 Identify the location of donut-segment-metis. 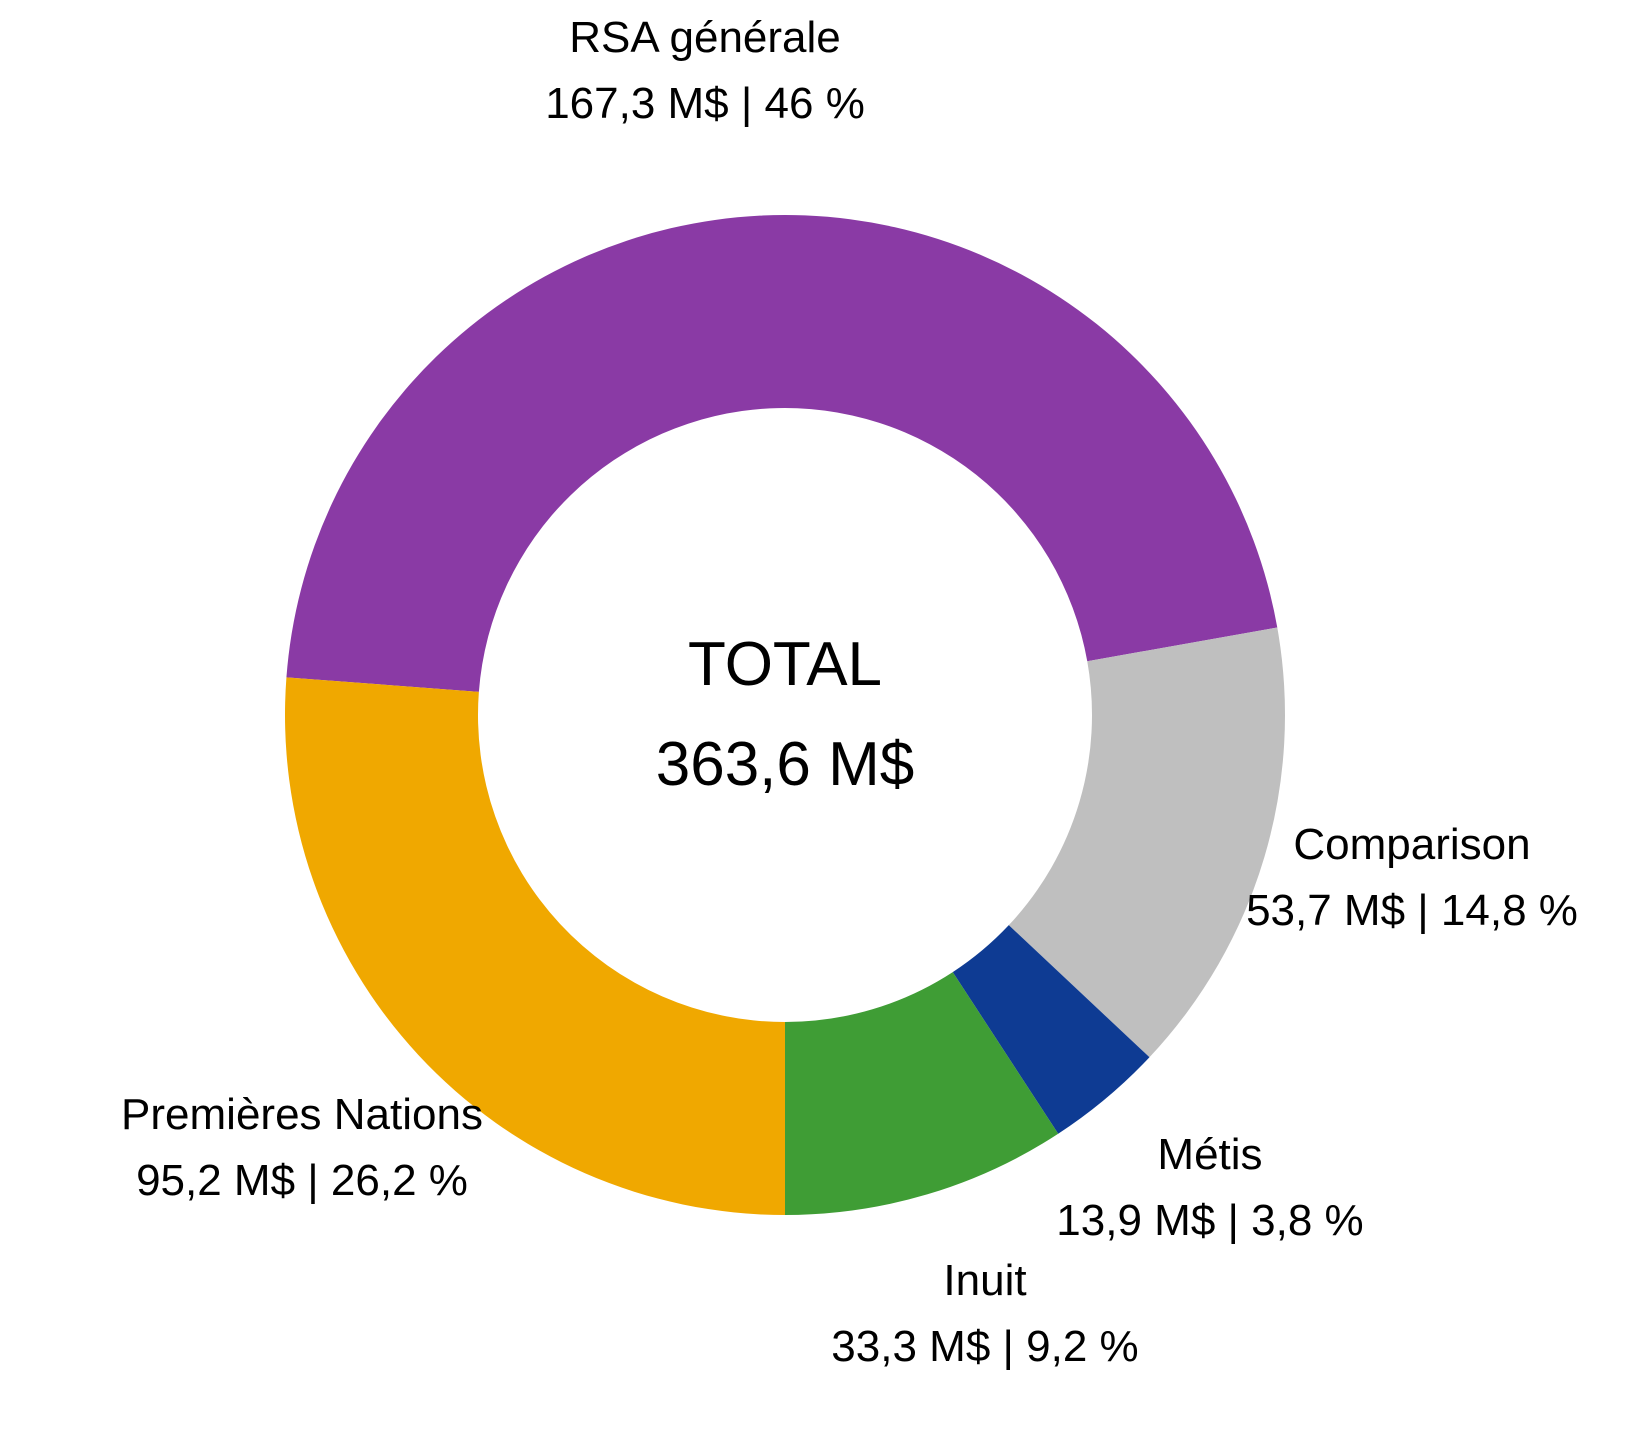
(1051, 1029).